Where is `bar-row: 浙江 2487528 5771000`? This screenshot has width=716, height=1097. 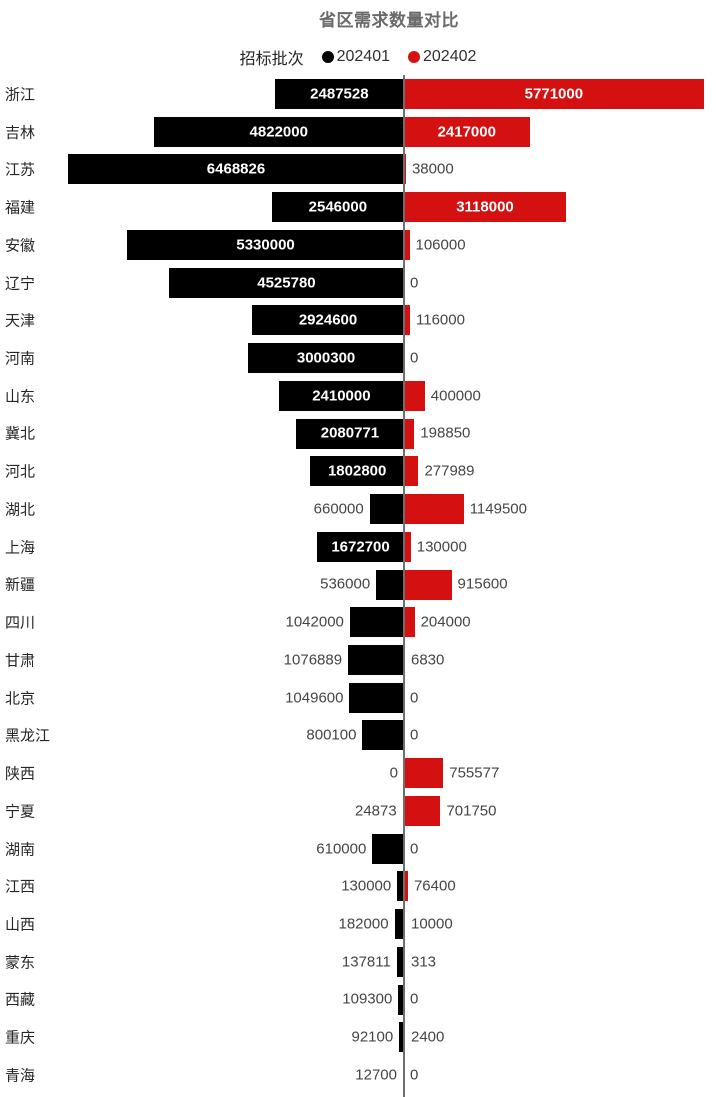
bar-row: 浙江 2487528 5771000 is located at coordinates (358, 94).